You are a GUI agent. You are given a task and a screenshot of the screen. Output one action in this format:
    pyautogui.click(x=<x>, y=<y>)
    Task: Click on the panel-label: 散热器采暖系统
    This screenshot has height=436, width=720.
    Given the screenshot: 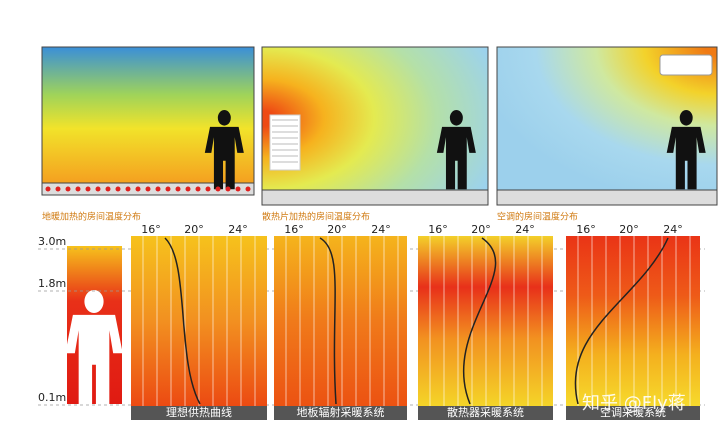 What is the action you would take?
    pyautogui.click(x=485, y=412)
    